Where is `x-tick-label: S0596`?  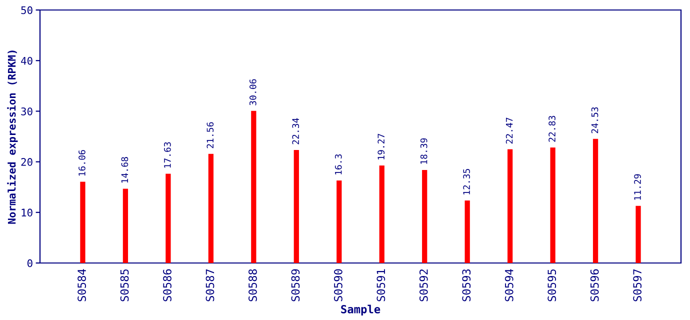 x-tick-label: S0596 is located at coordinates (594, 285).